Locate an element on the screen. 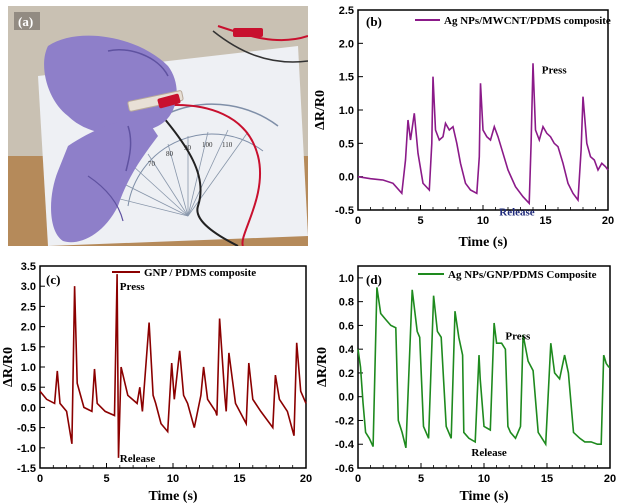 This screenshot has width=620, height=504. gloved-hand-icon is located at coordinates (110, 139).